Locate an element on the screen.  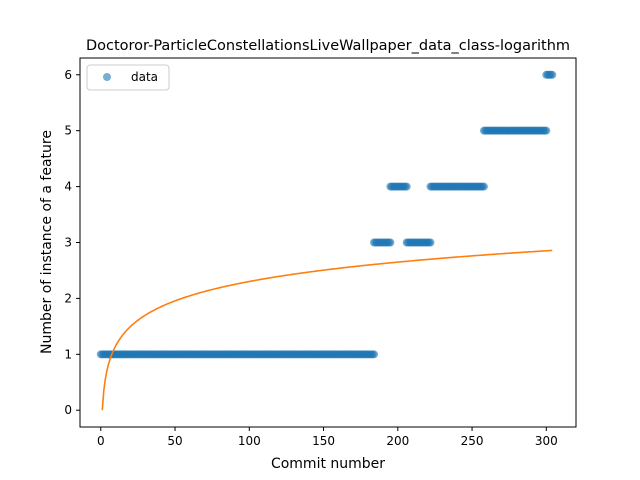
x-axis-ticks: 0 50 100 150 200 250 300 is located at coordinates (327, 437).